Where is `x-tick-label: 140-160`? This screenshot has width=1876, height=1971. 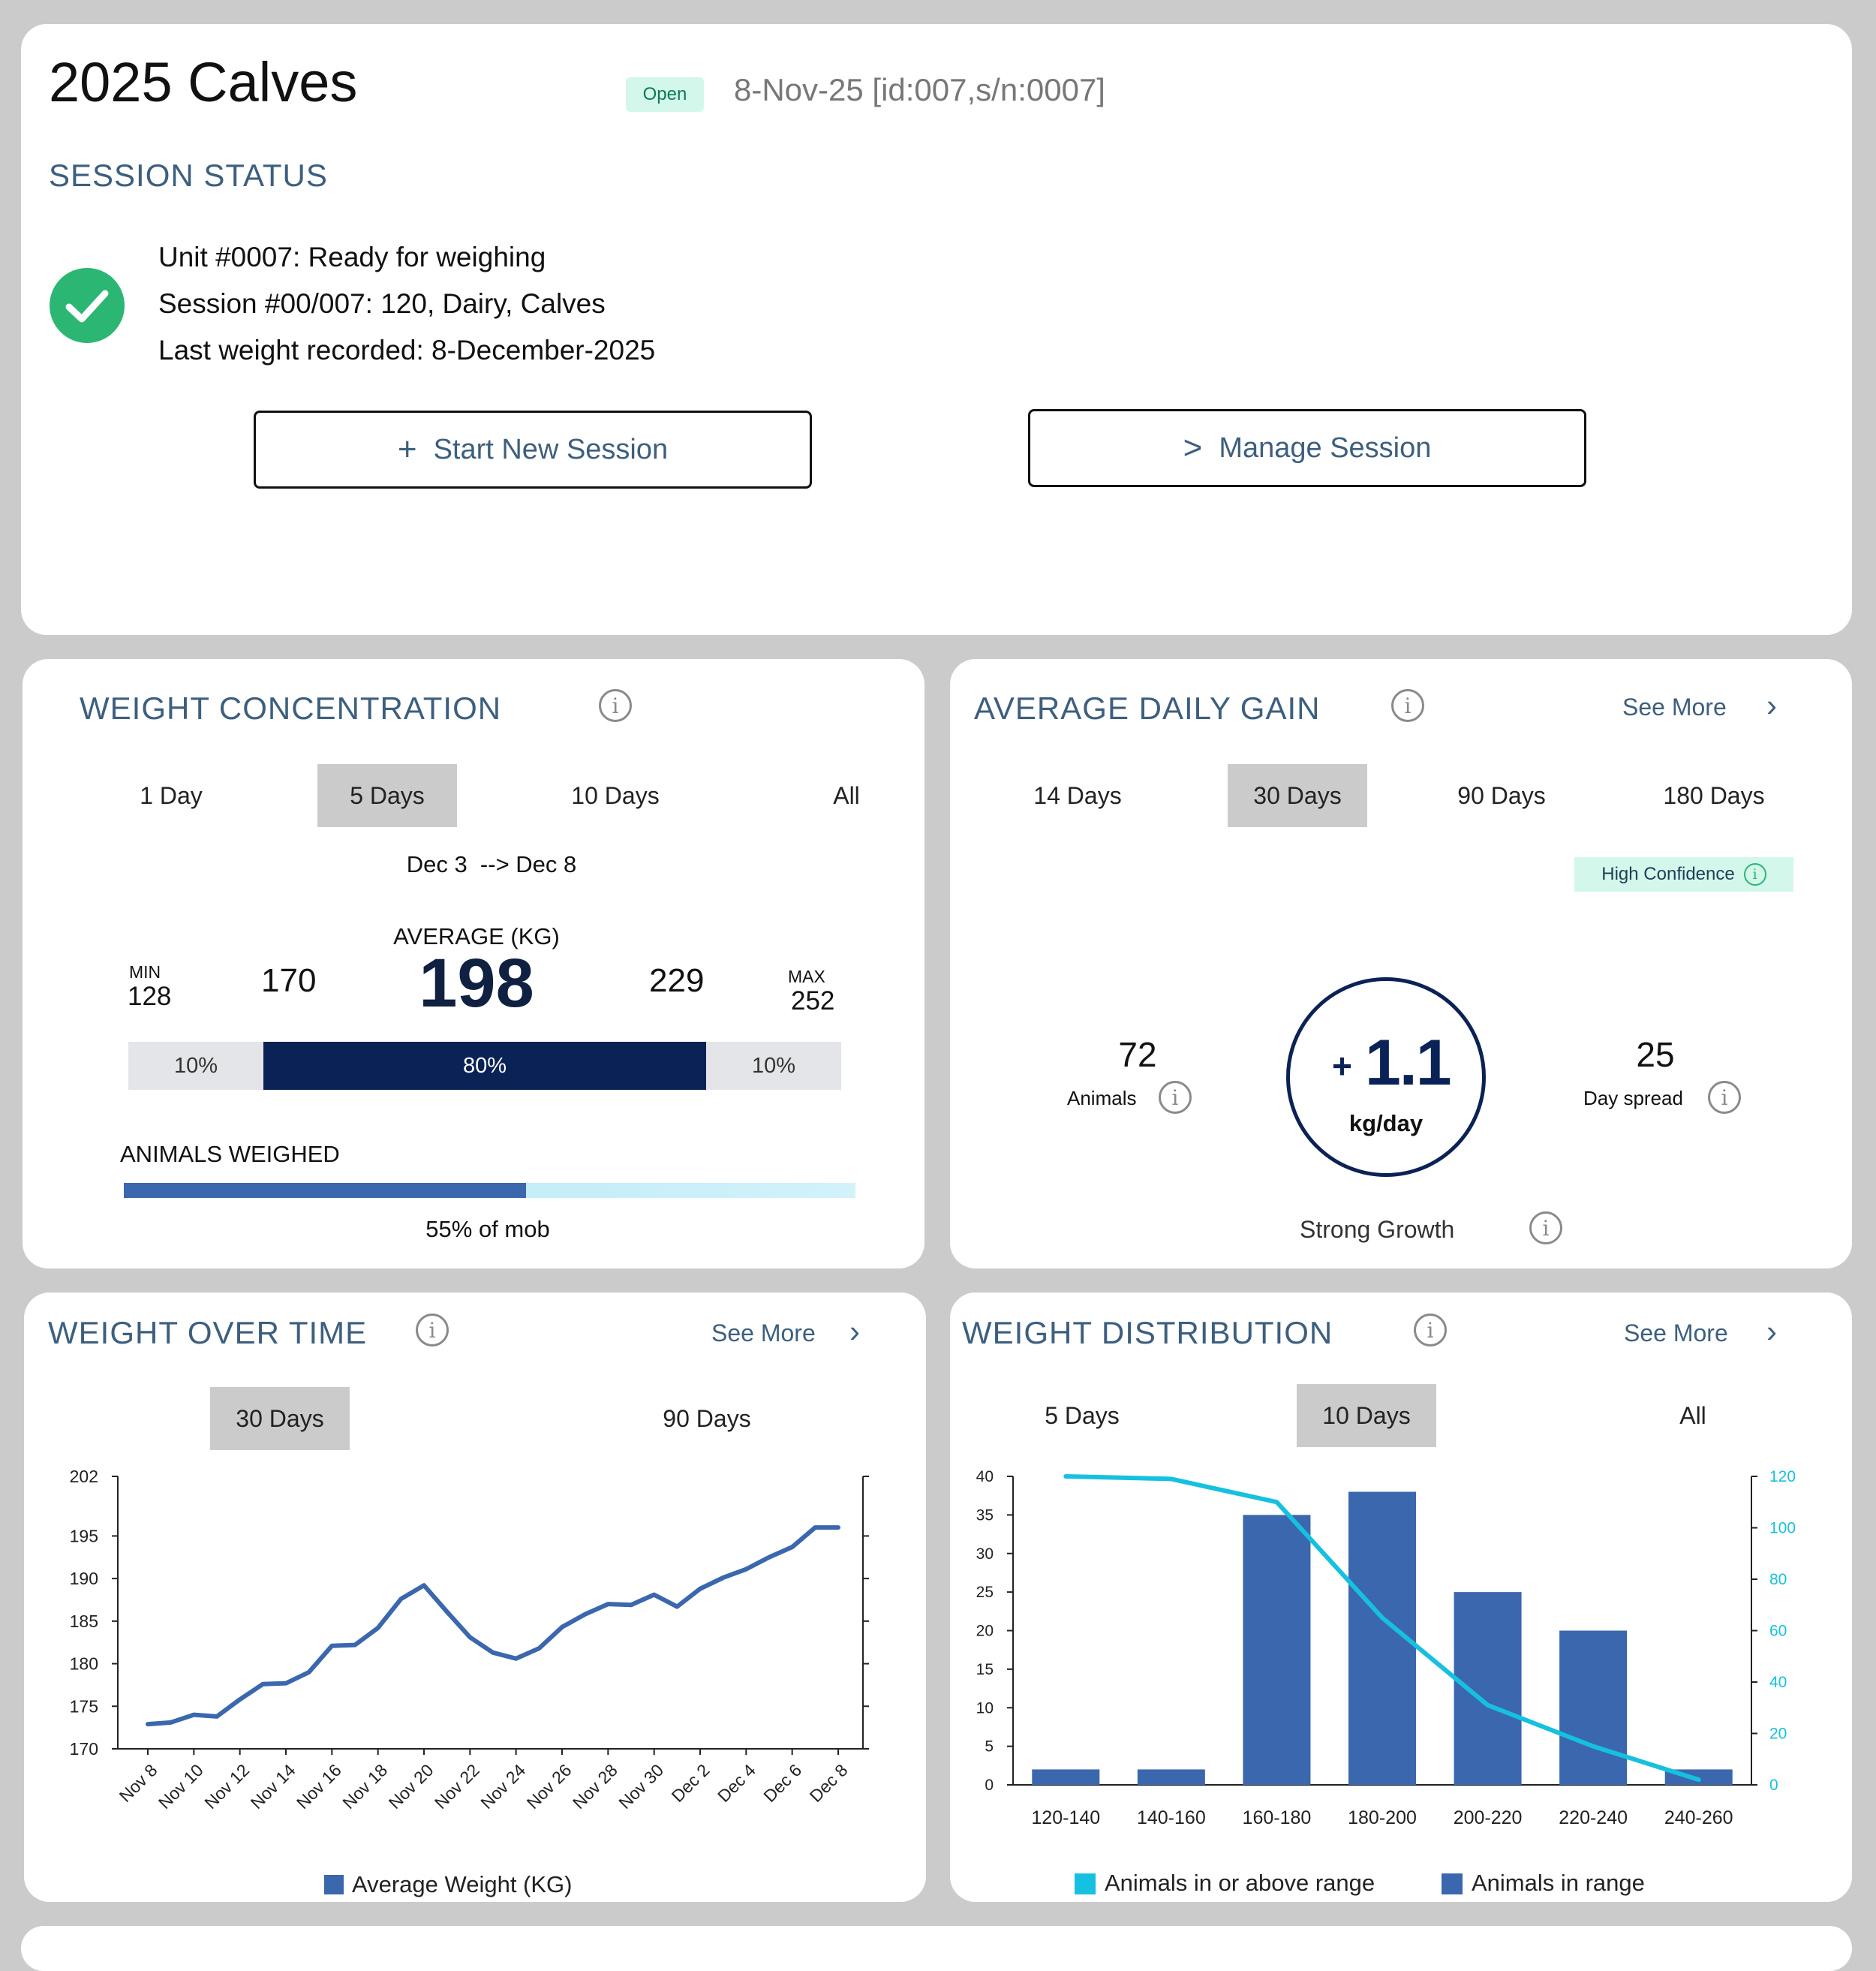 x-tick-label: 140-160 is located at coordinates (1171, 1817).